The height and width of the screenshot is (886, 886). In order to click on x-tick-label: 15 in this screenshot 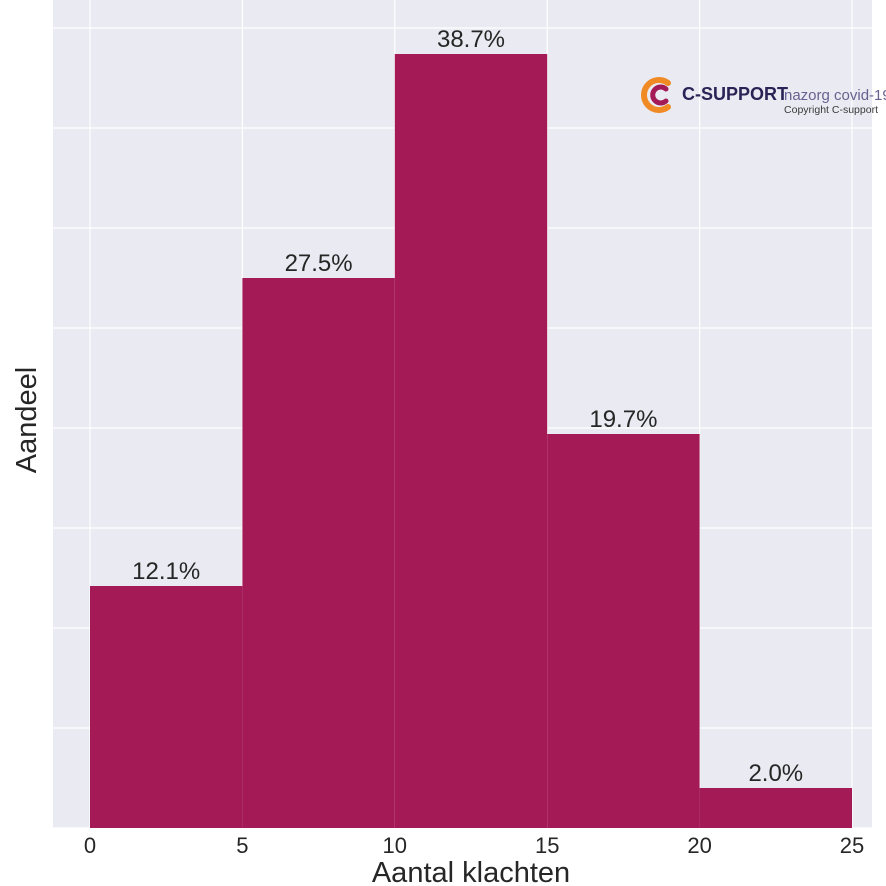, I will do `click(547, 845)`.